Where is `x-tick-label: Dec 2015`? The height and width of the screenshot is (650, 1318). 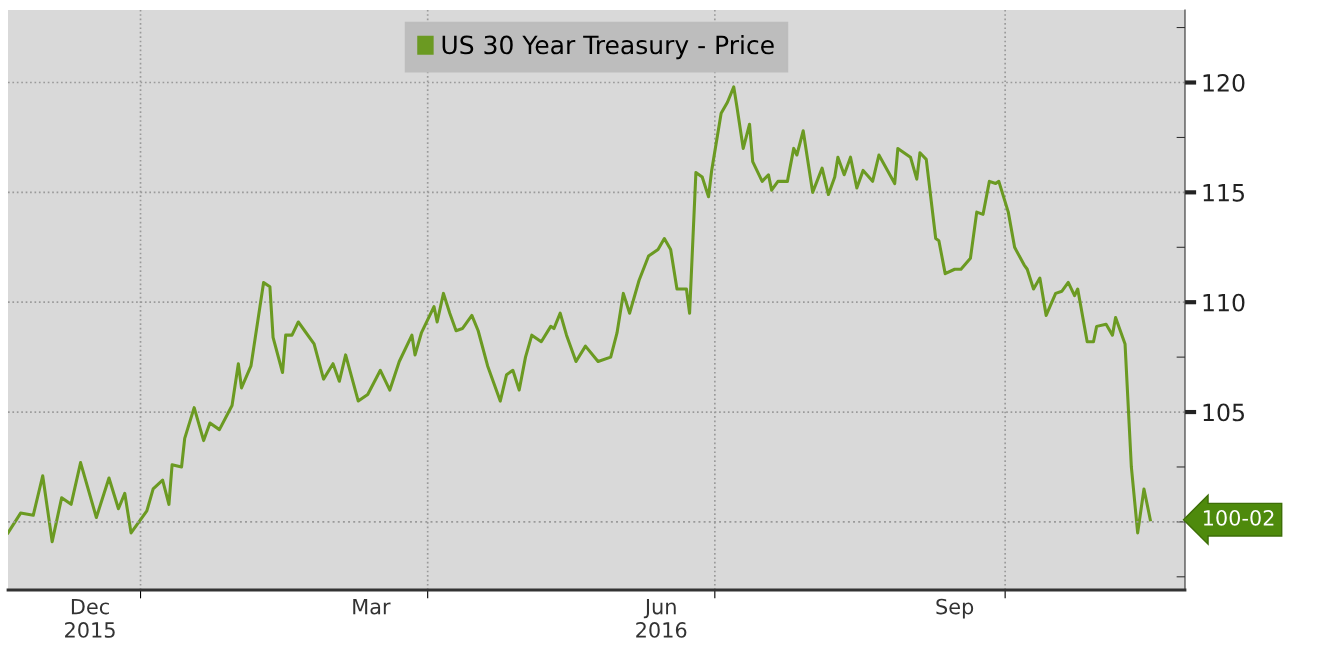
x-tick-label: Dec 2015 is located at coordinates (90, 618).